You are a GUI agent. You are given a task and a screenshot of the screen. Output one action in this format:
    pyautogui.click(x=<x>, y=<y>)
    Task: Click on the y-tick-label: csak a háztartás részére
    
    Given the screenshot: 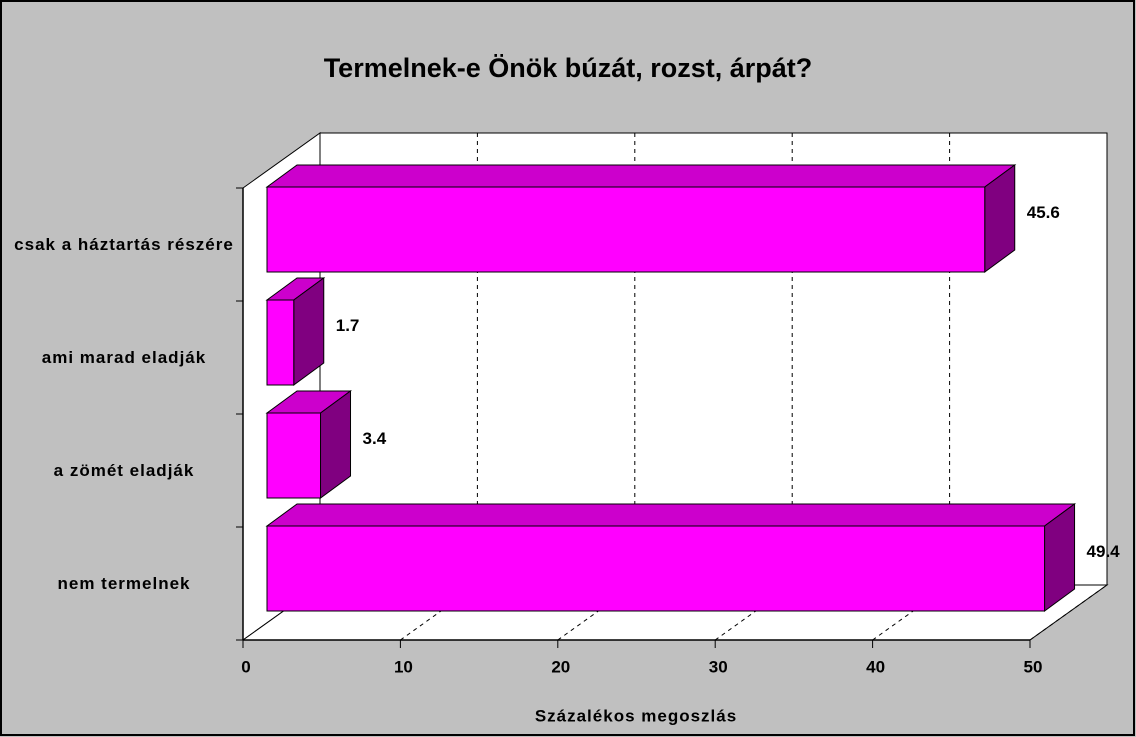 What is the action you would take?
    pyautogui.click(x=124, y=244)
    